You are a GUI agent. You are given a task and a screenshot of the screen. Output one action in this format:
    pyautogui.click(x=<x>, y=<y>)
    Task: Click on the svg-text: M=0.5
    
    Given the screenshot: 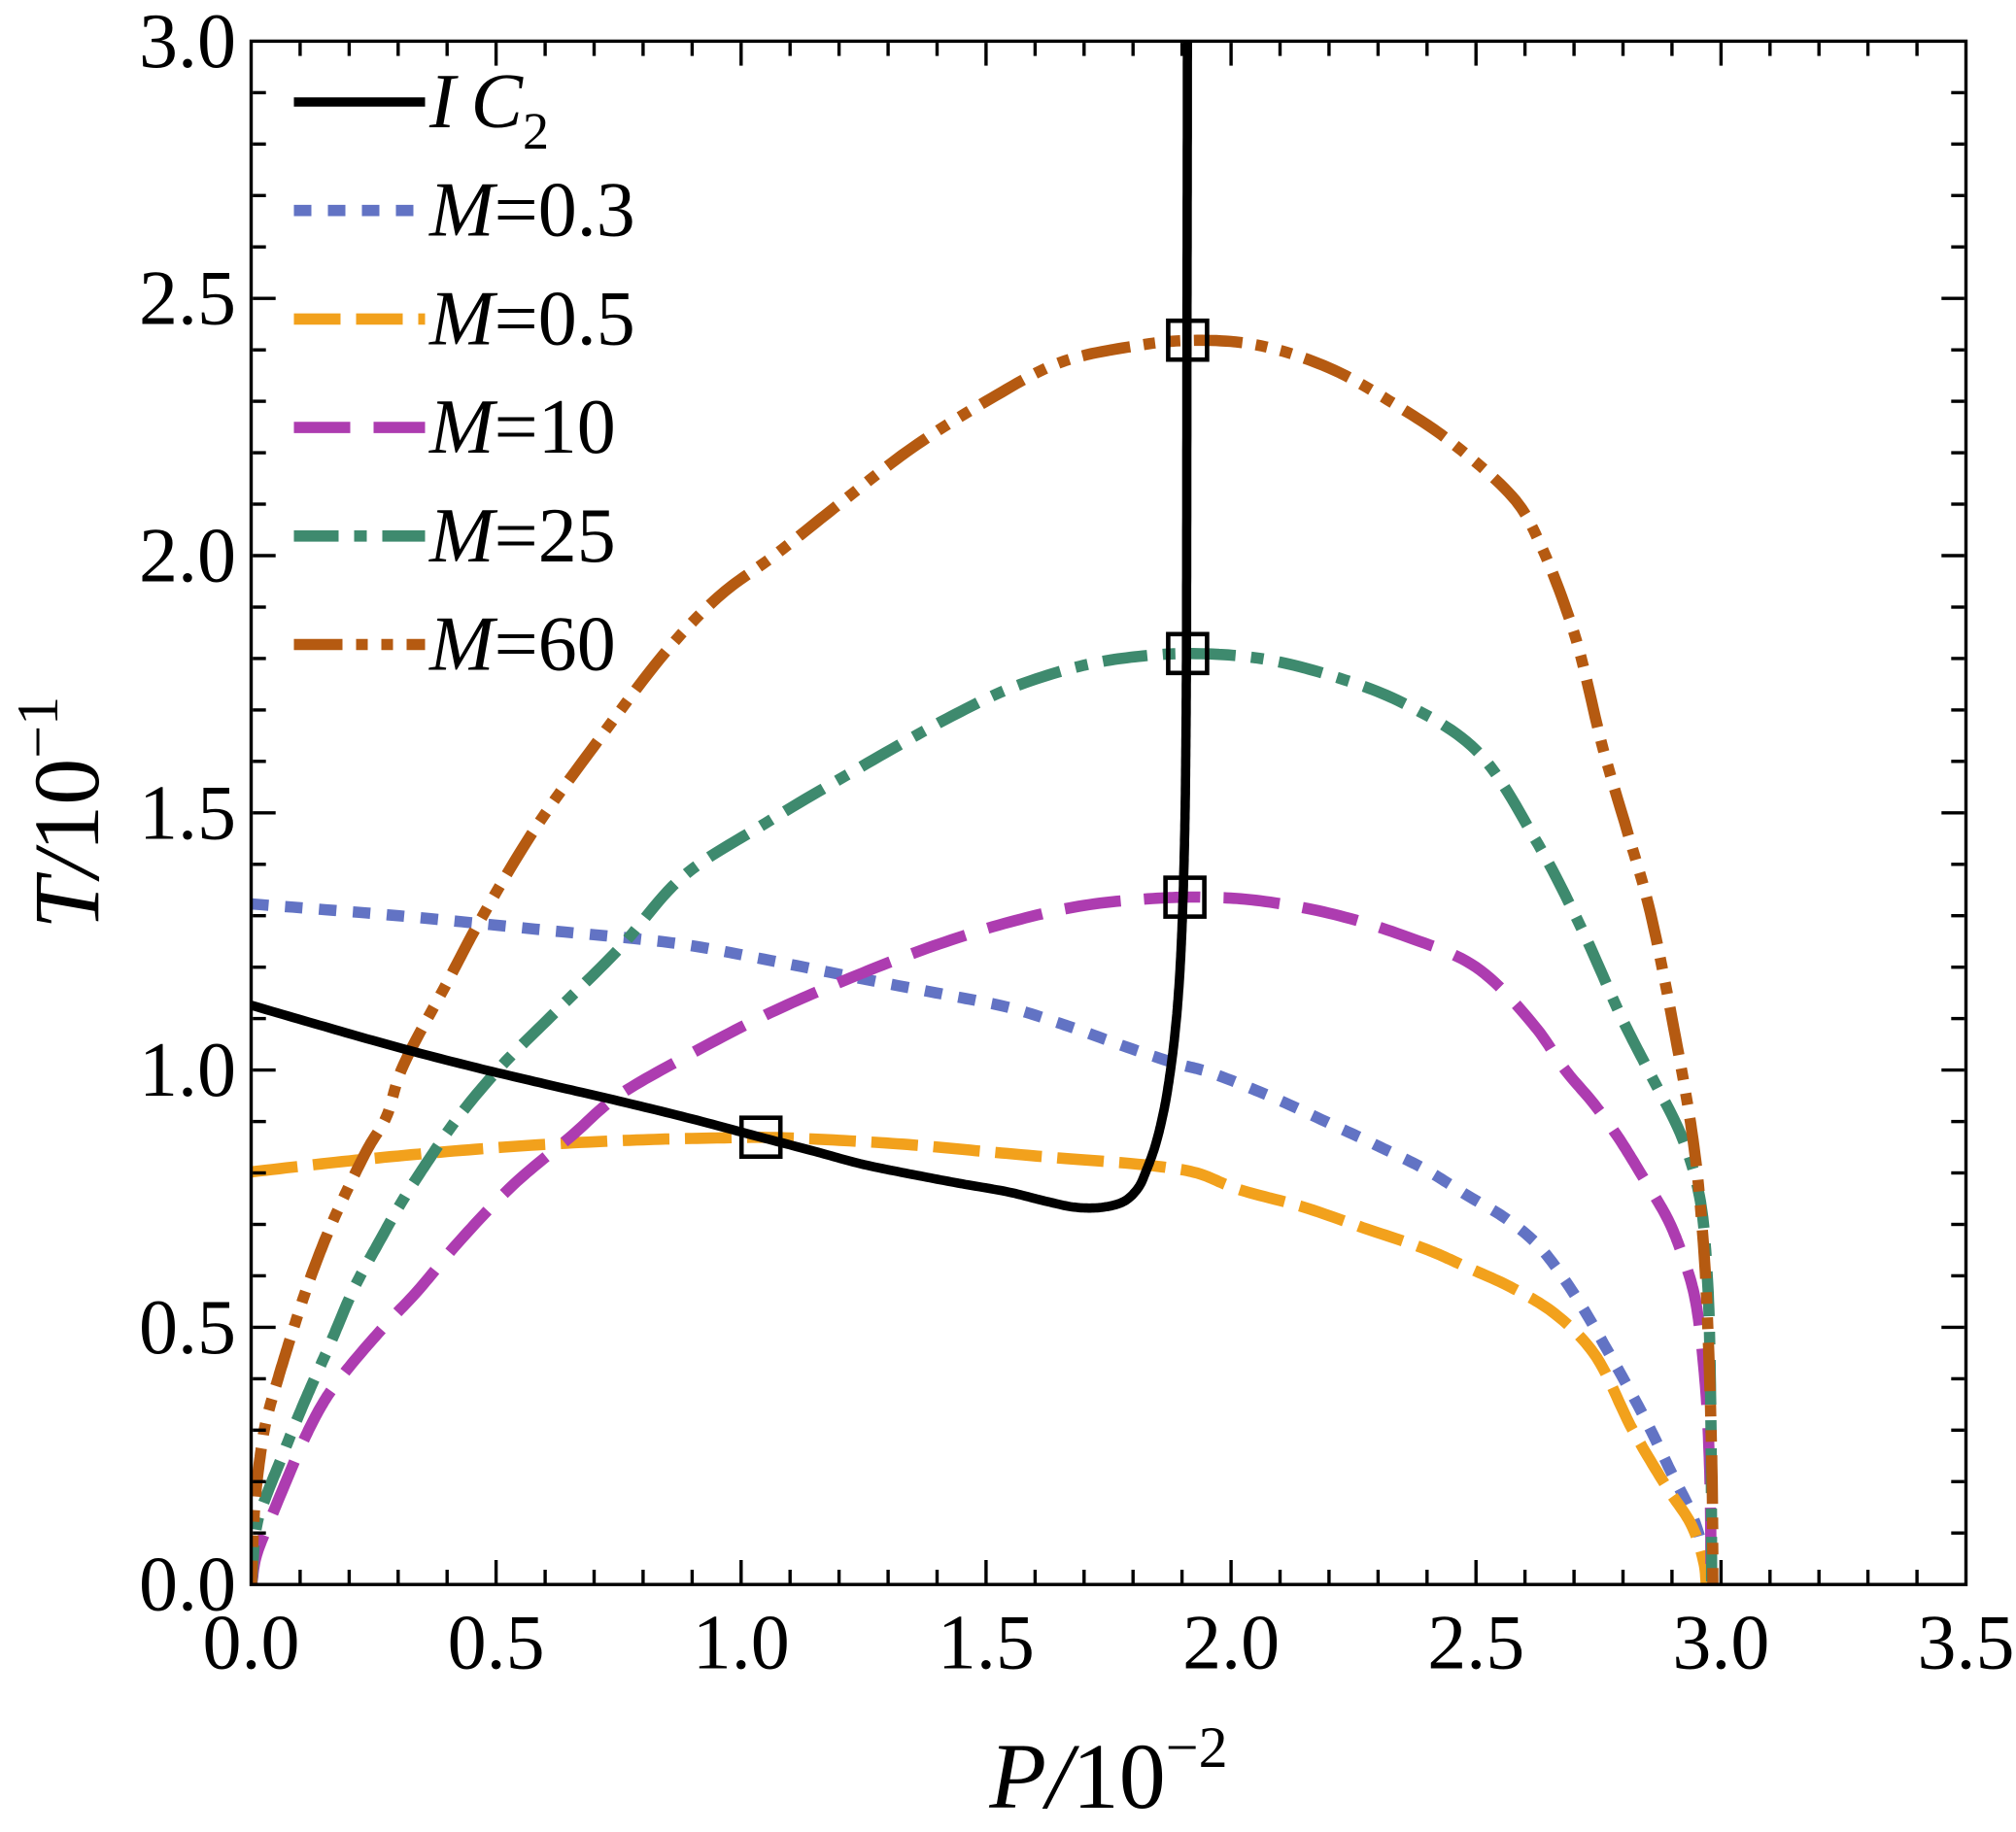 What is the action you would take?
    pyautogui.click(x=531, y=318)
    